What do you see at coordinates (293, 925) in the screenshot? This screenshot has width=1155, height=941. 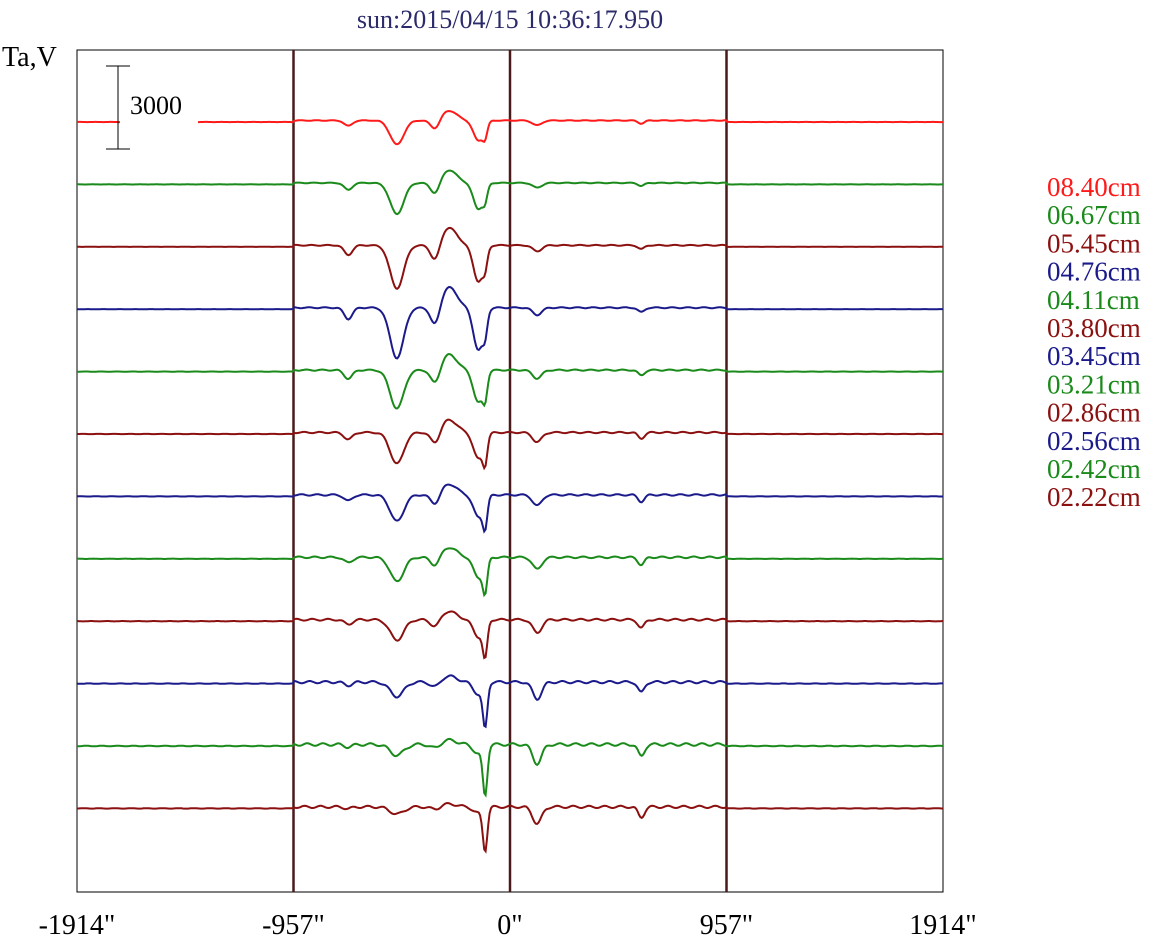 I see `x-tick-label-1: -957"` at bounding box center [293, 925].